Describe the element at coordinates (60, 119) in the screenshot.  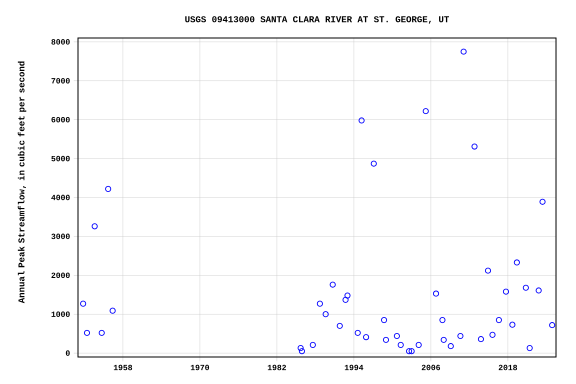
I see `y-tick-label: 6000` at that location.